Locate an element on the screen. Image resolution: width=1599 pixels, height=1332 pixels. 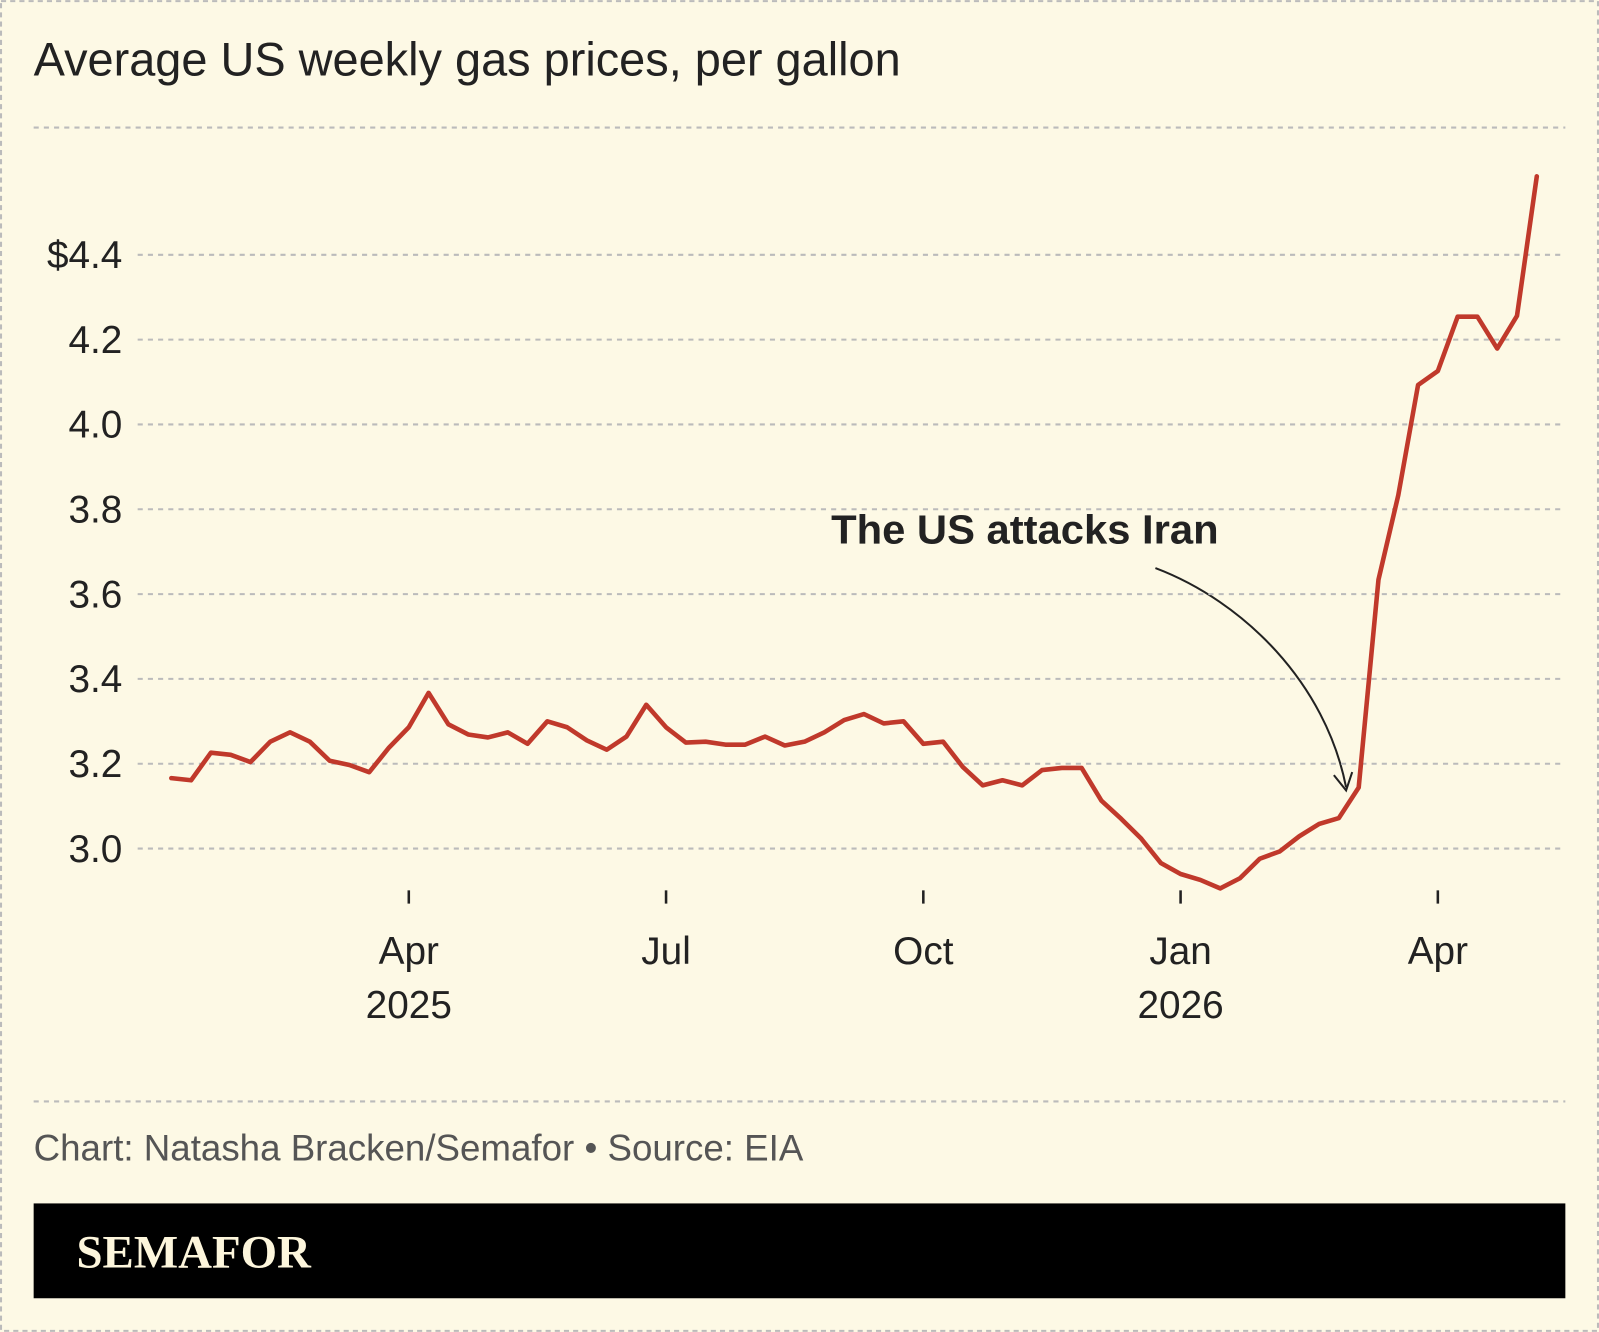
y-tick-label: 3.2 is located at coordinates (95, 764).